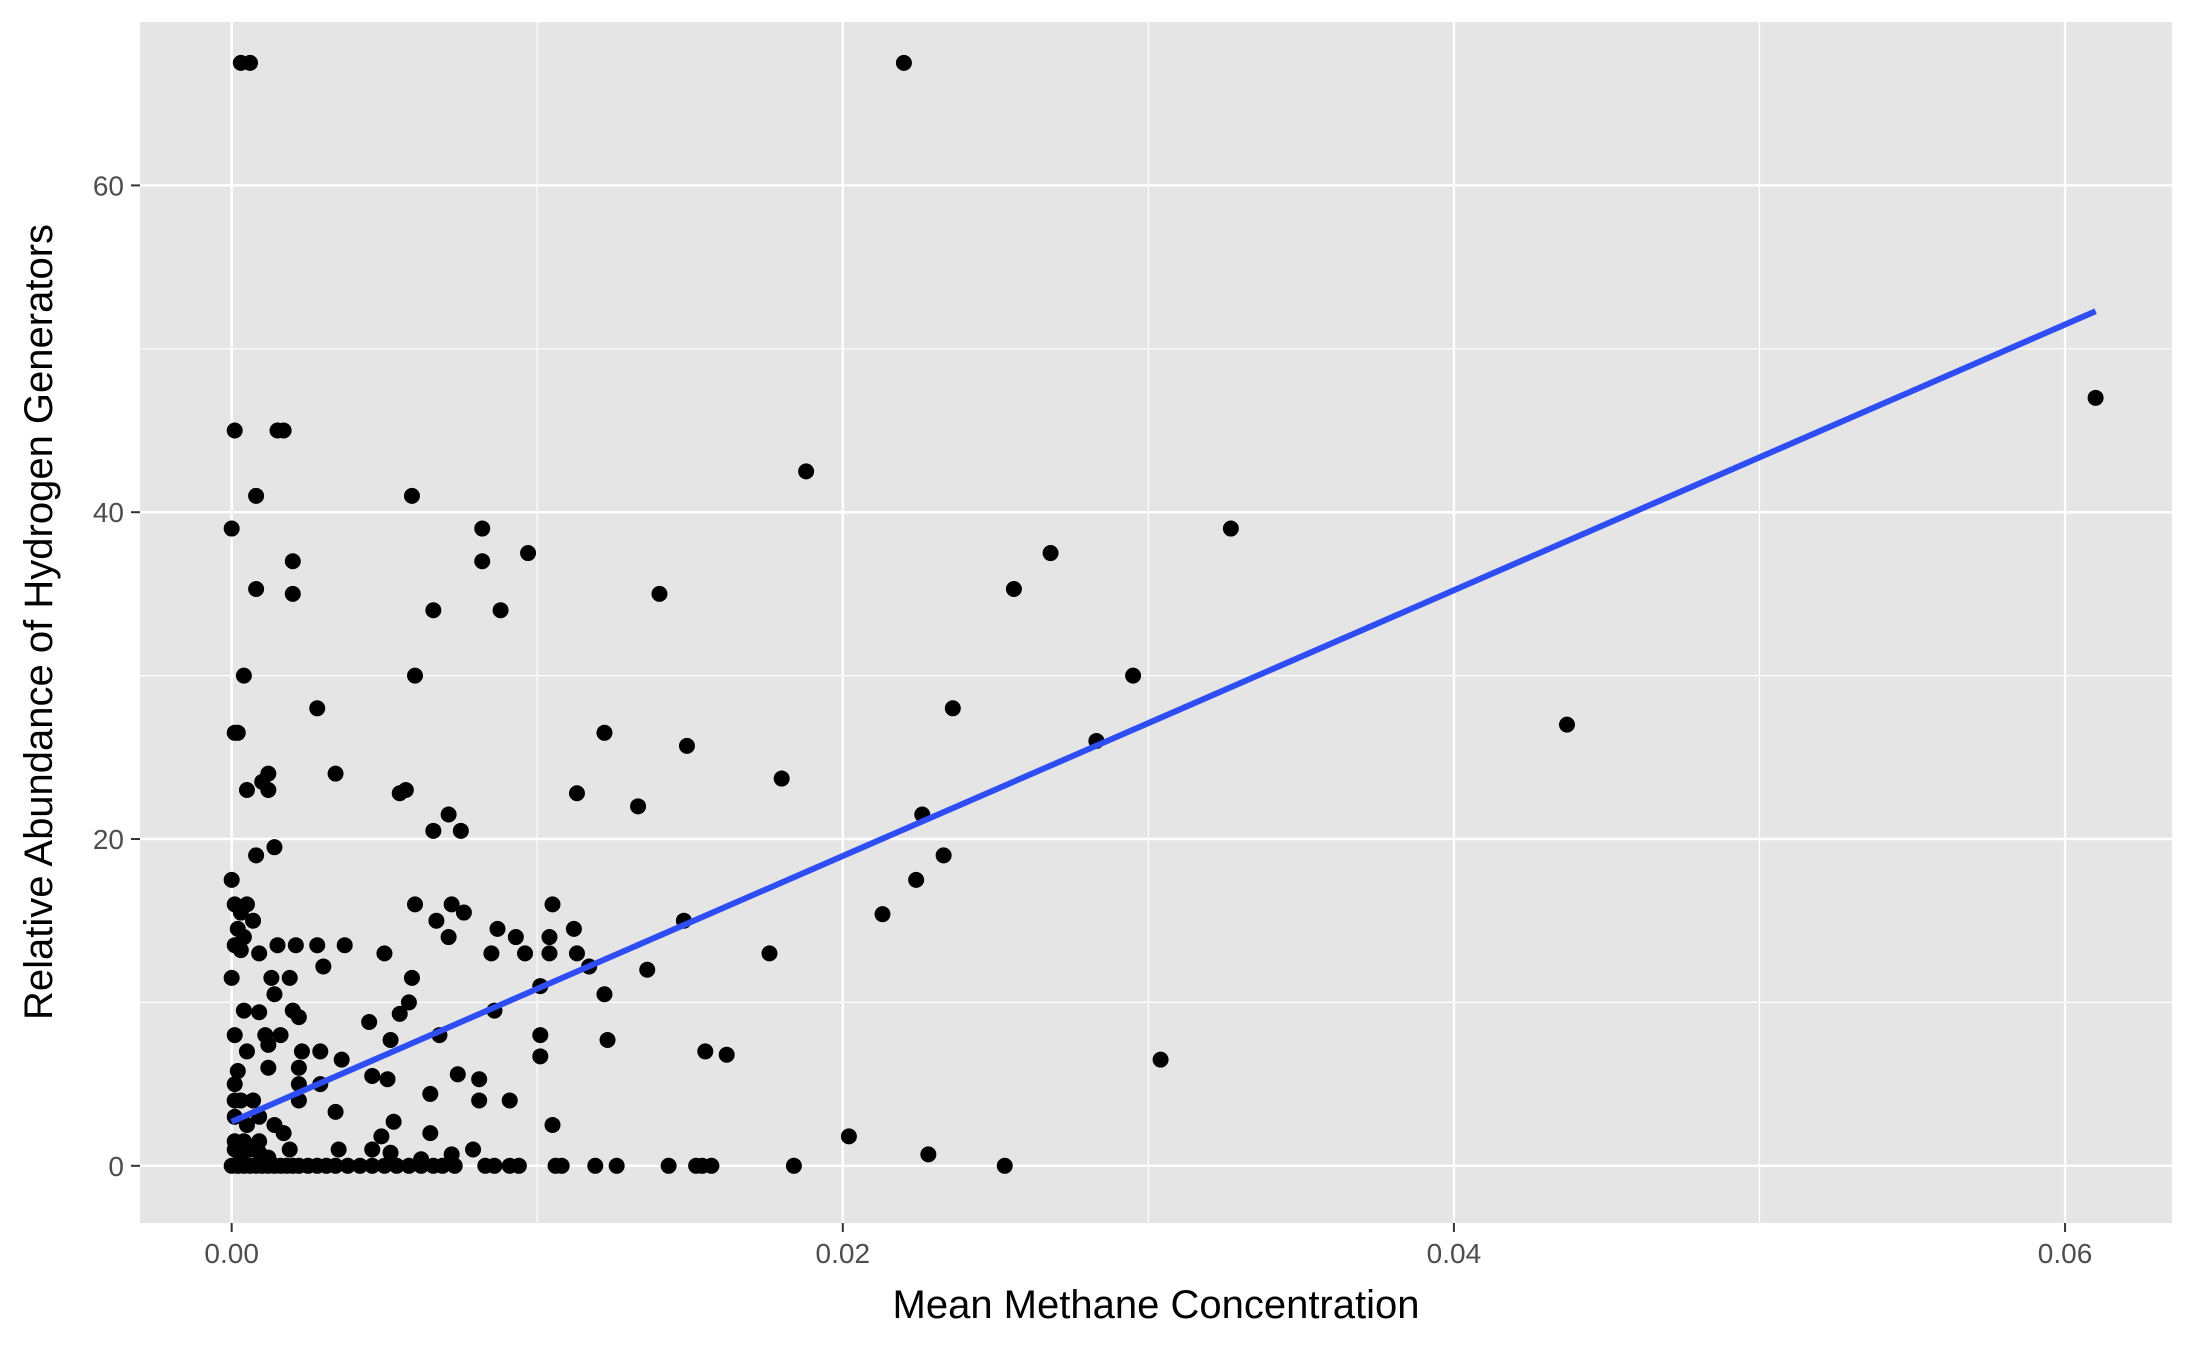  What do you see at coordinates (1148, 1227) in the screenshot?
I see `x-axis-ticks` at bounding box center [1148, 1227].